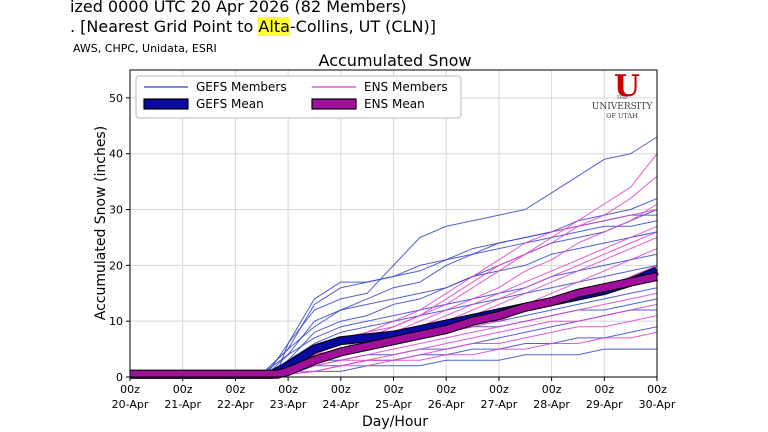 The width and height of the screenshot is (768, 432). Describe the element at coordinates (241, 87) in the screenshot. I see `legend-label-gefs-members: GEFS Members` at that location.